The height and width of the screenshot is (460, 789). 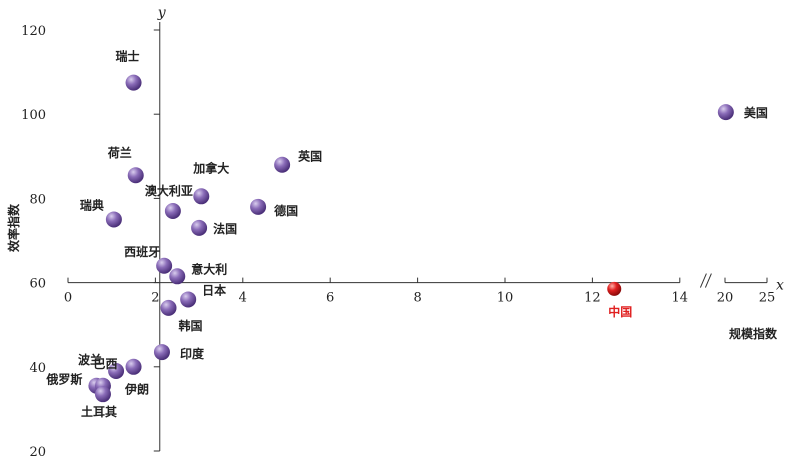 What do you see at coordinates (142, 251) in the screenshot?
I see `data-label: 西班牙` at bounding box center [142, 251].